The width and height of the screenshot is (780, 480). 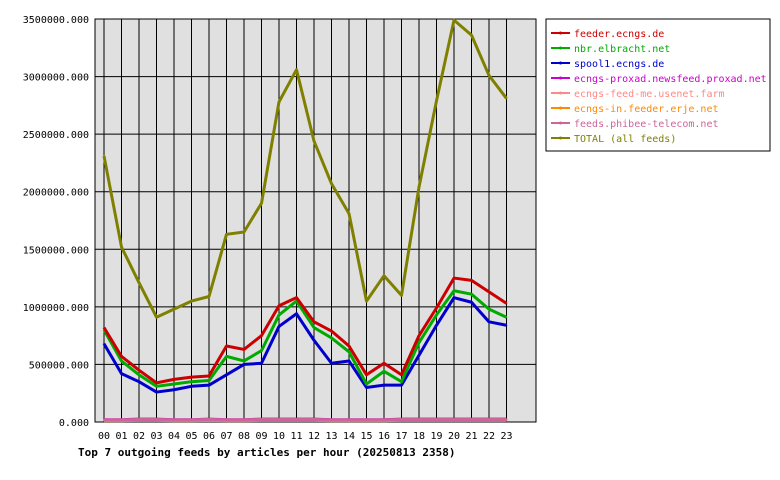 What do you see at coordinates (279, 436) in the screenshot?
I see `x-tick-label: 10` at bounding box center [279, 436].